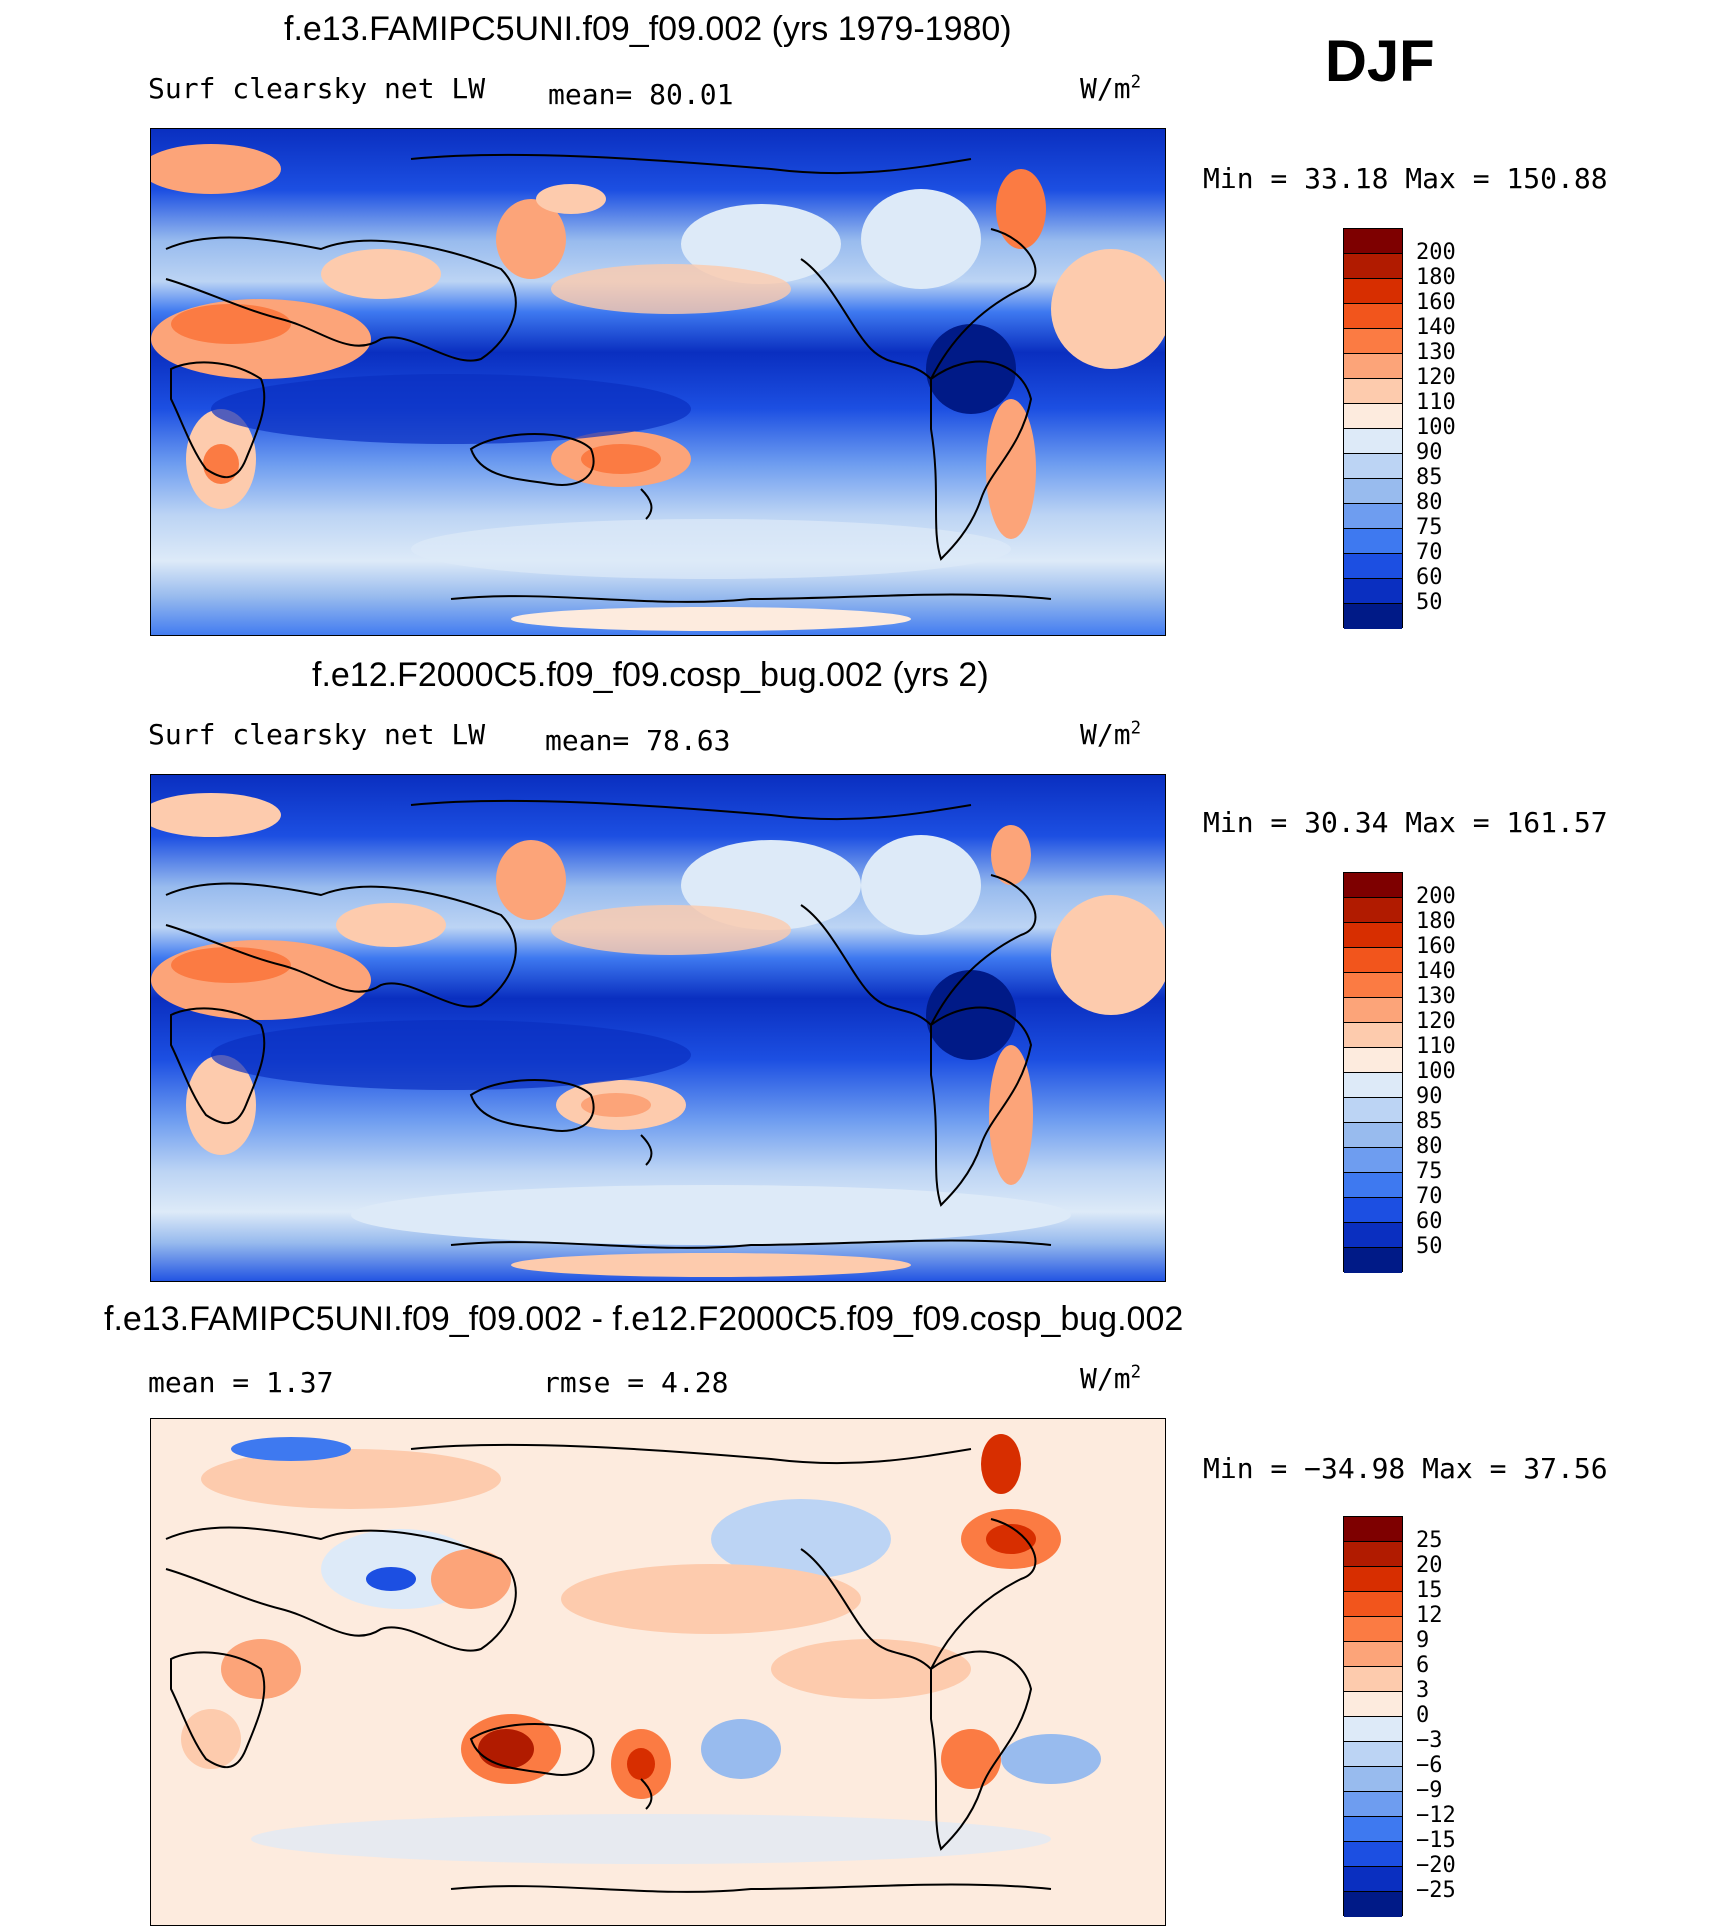  Describe the element at coordinates (1429, 1540) in the screenshot. I see `colorbar-tick-label: 25` at that location.